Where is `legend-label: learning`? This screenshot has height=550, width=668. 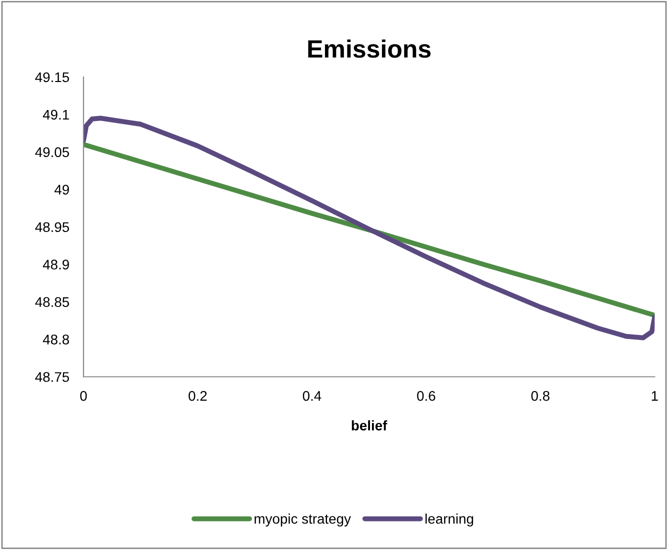 legend-label: learning is located at coordinates (450, 520).